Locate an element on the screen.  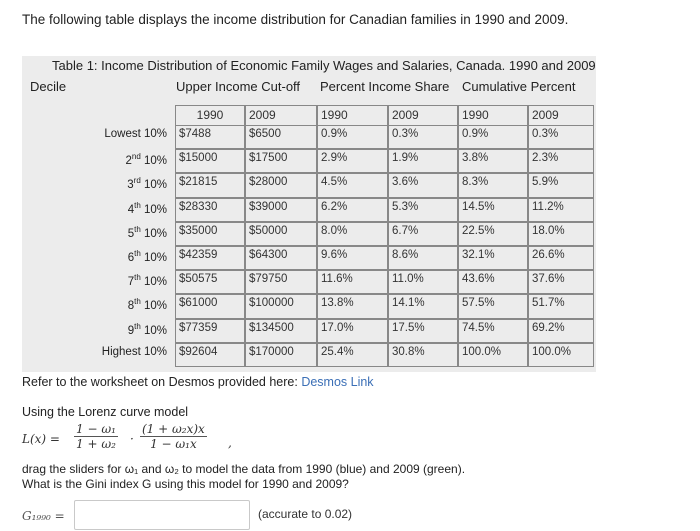
gini-accuracy-hint: (accurate to 0.02) is located at coordinates (305, 514).